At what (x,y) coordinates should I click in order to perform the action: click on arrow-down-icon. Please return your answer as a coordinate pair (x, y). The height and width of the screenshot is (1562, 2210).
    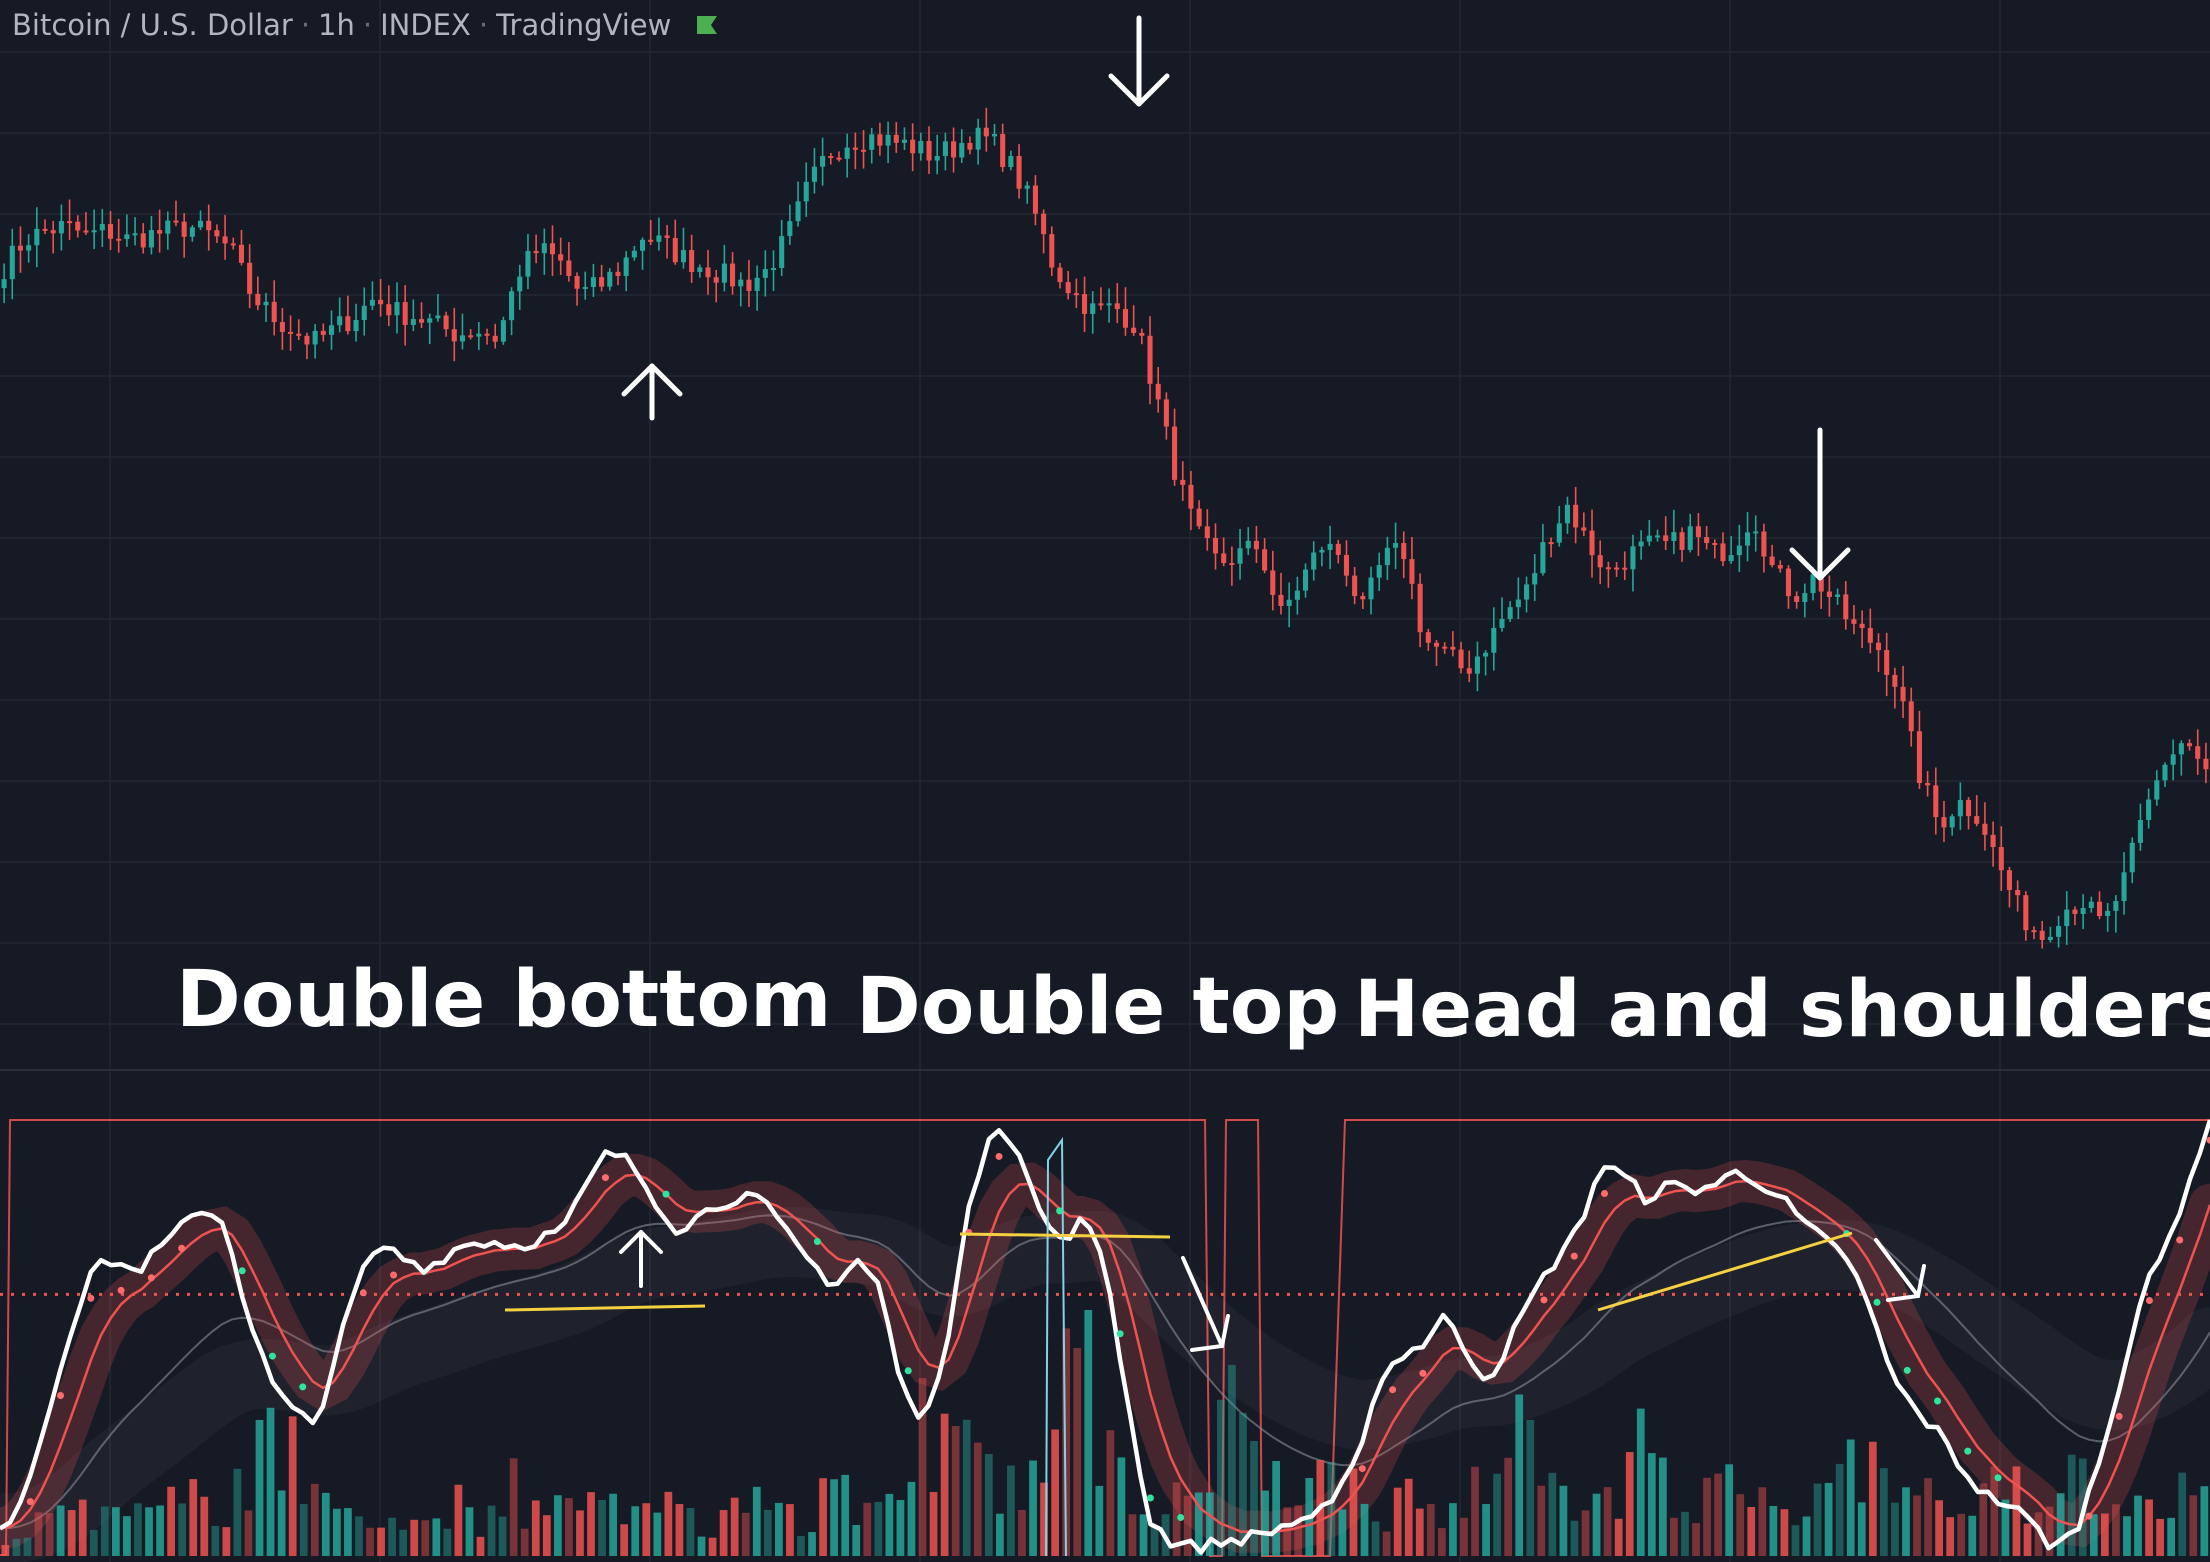
    Looking at the image, I should click on (1139, 61).